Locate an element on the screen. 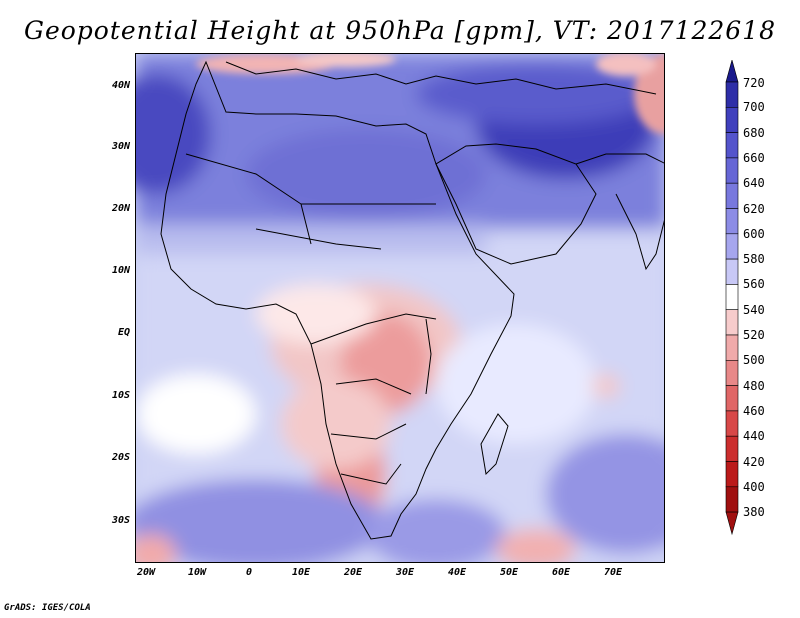 The image size is (800, 618). colorbar-label: 660 is located at coordinates (754, 157).